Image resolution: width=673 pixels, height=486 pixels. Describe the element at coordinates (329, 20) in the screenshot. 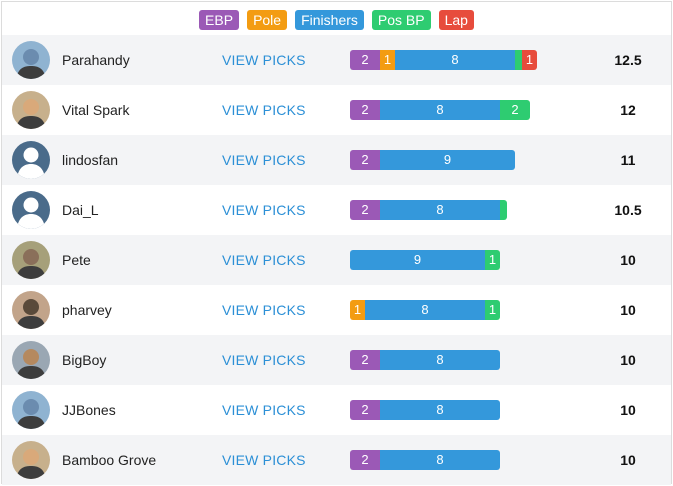

I see `legend-finishers: Finishers` at that location.